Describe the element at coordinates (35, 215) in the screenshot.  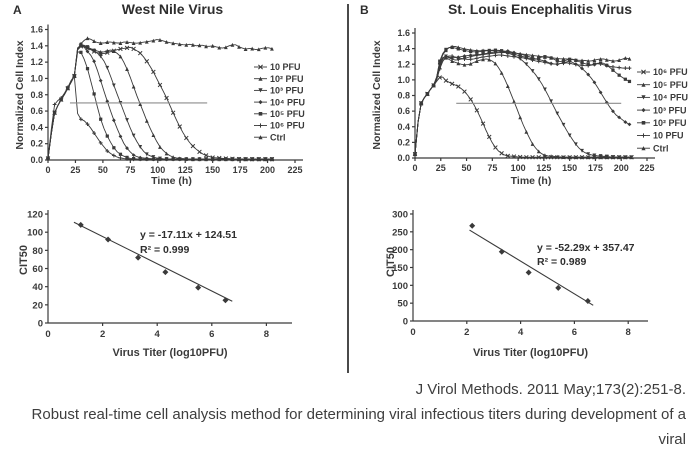
I see `svg-text: 120` at that location.